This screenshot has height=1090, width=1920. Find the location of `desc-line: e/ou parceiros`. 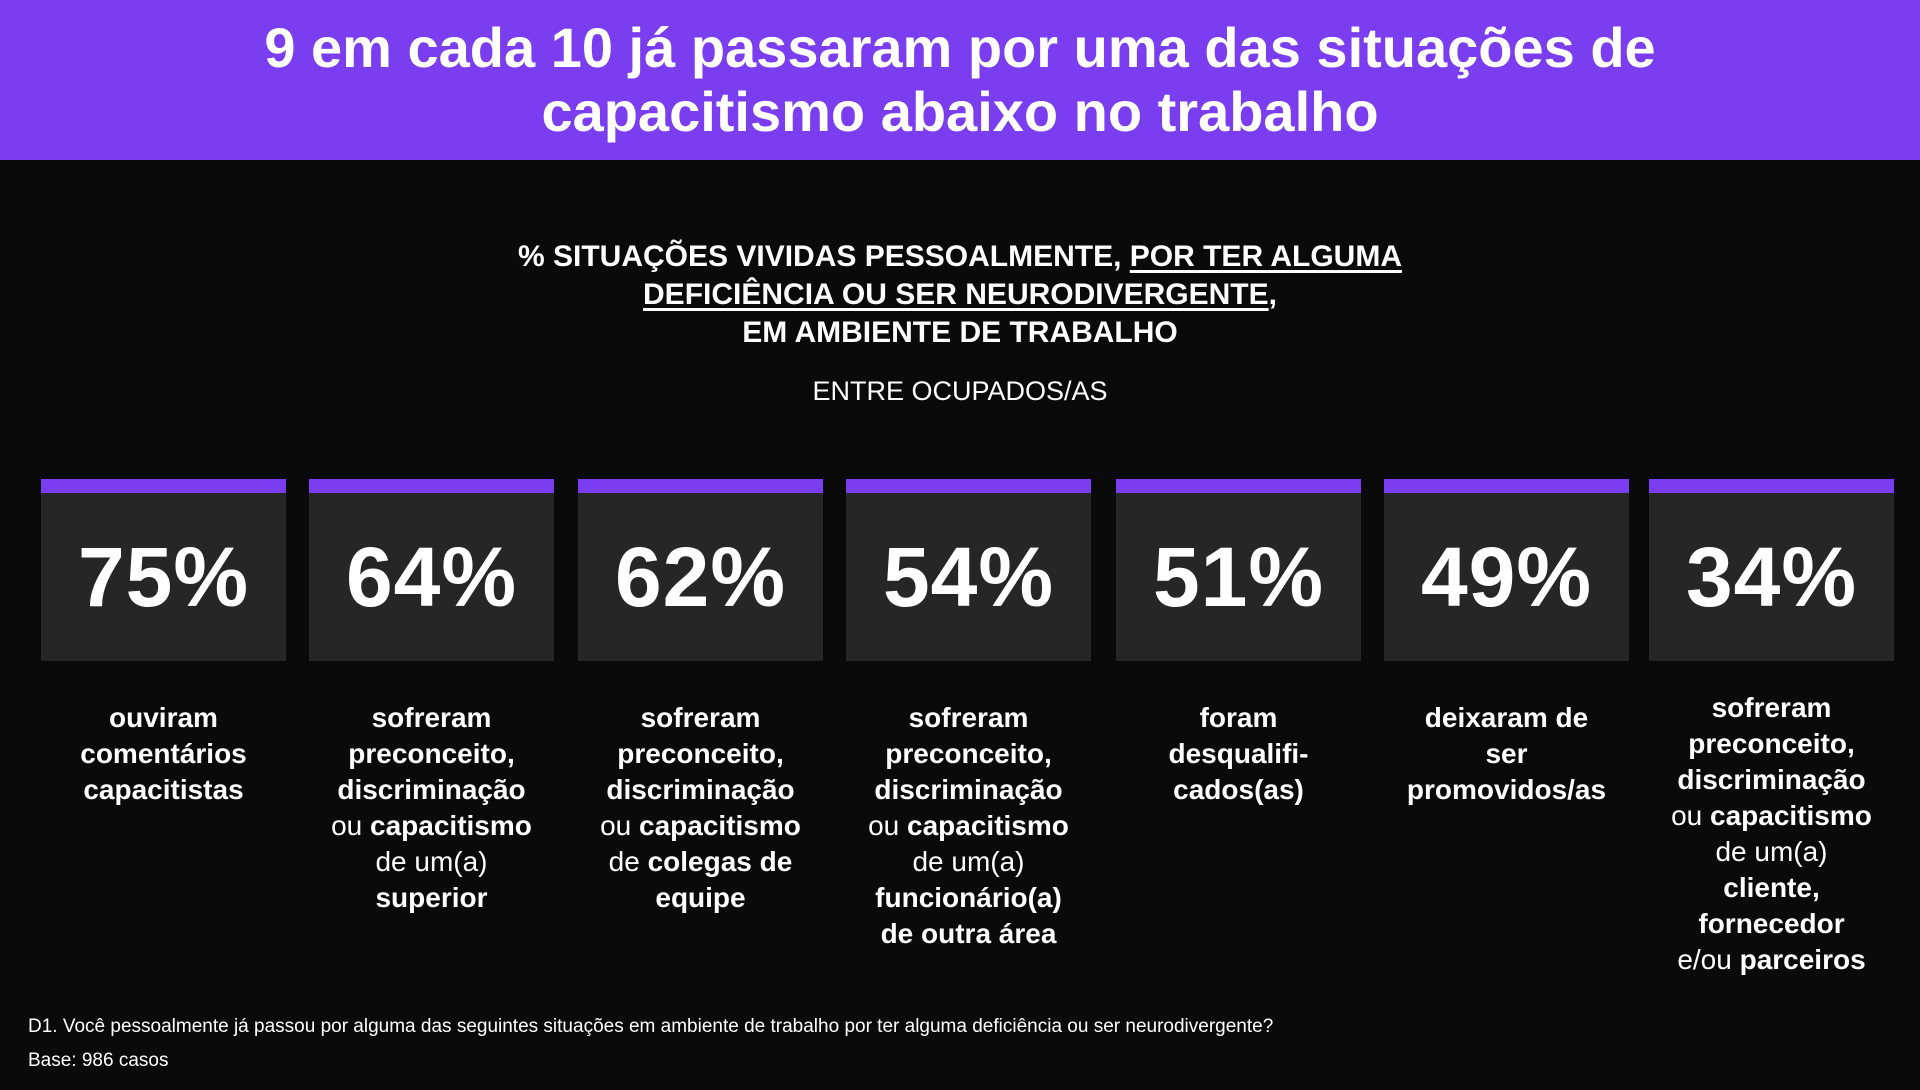

desc-line: e/ou parceiros is located at coordinates (1771, 960).